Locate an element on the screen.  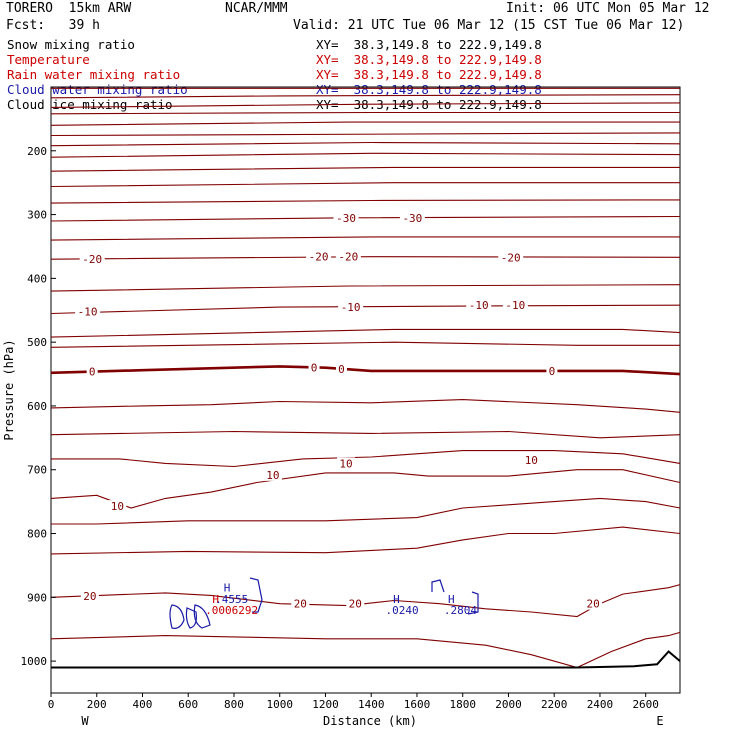
temperature-label-5: -20 is located at coordinates (511, 257).